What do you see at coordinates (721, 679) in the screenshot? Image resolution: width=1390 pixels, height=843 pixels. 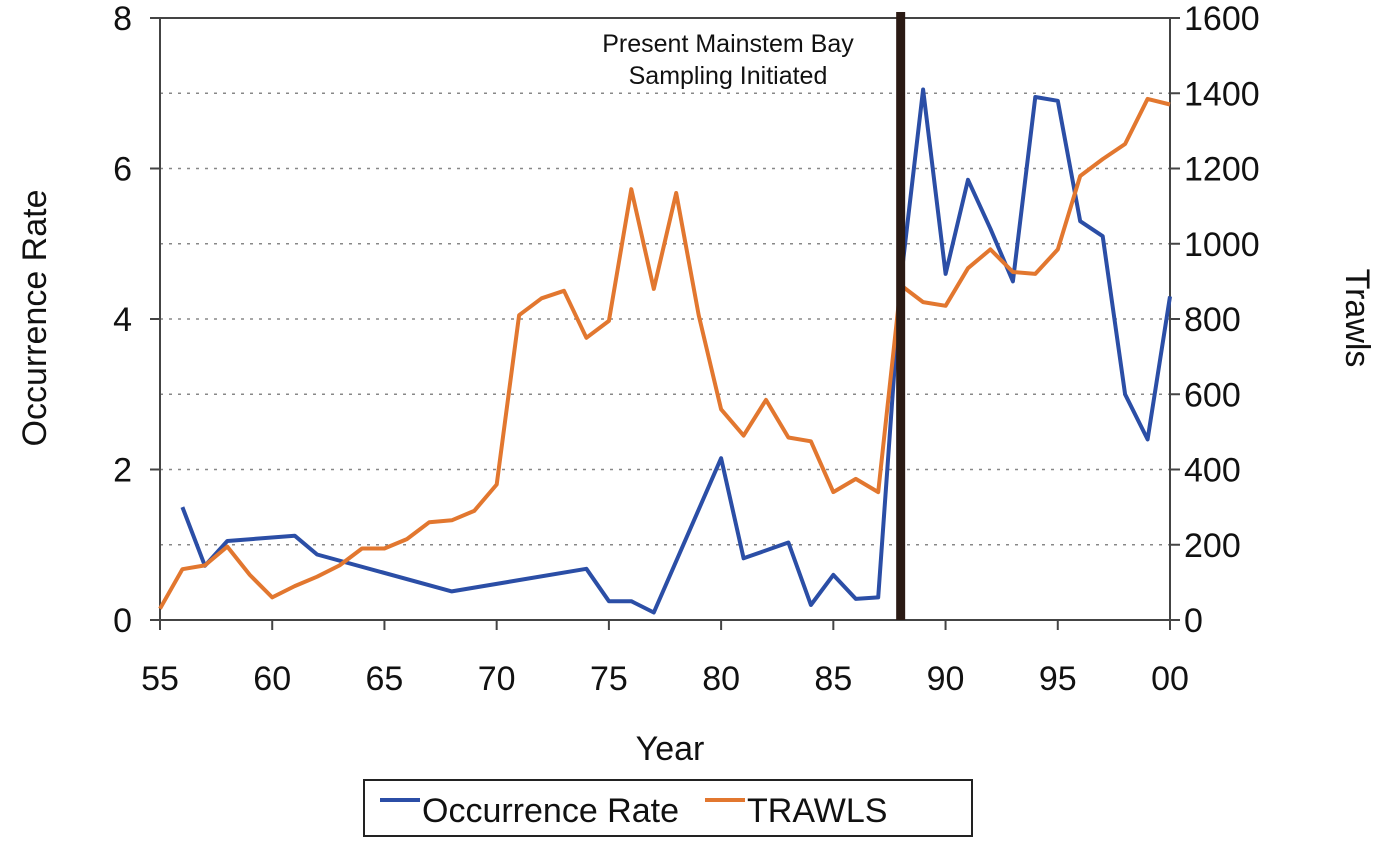 I see `x-tick-label: 80` at bounding box center [721, 679].